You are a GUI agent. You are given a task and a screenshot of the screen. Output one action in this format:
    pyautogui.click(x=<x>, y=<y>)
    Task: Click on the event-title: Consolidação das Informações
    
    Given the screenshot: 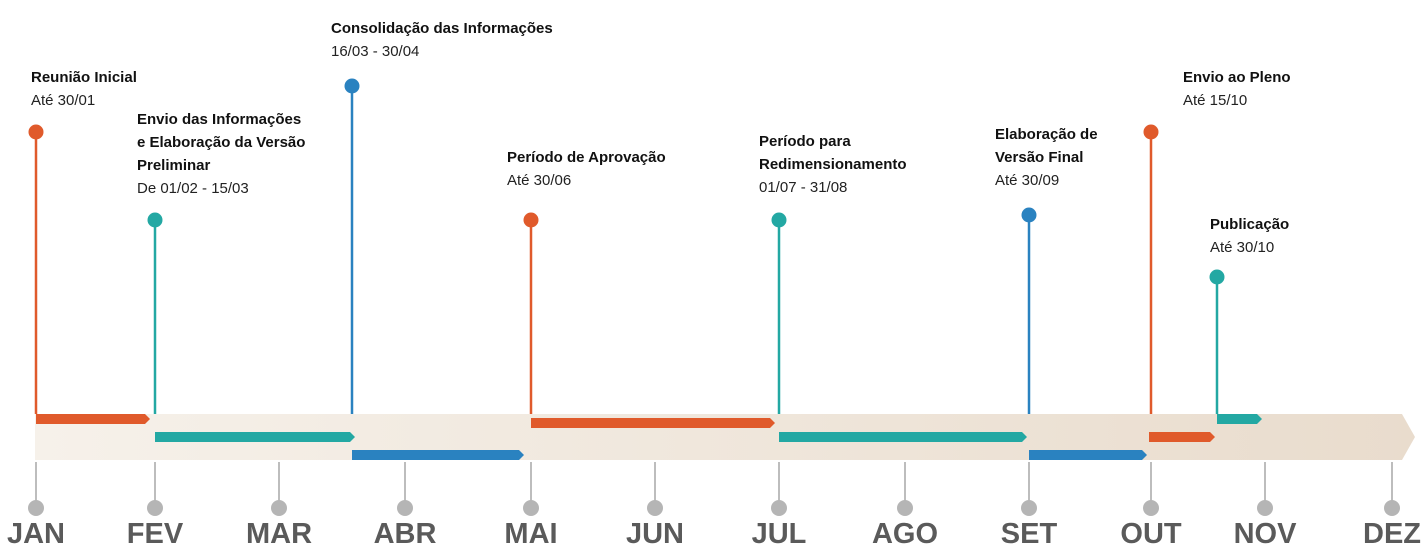 What is the action you would take?
    pyautogui.click(x=442, y=28)
    